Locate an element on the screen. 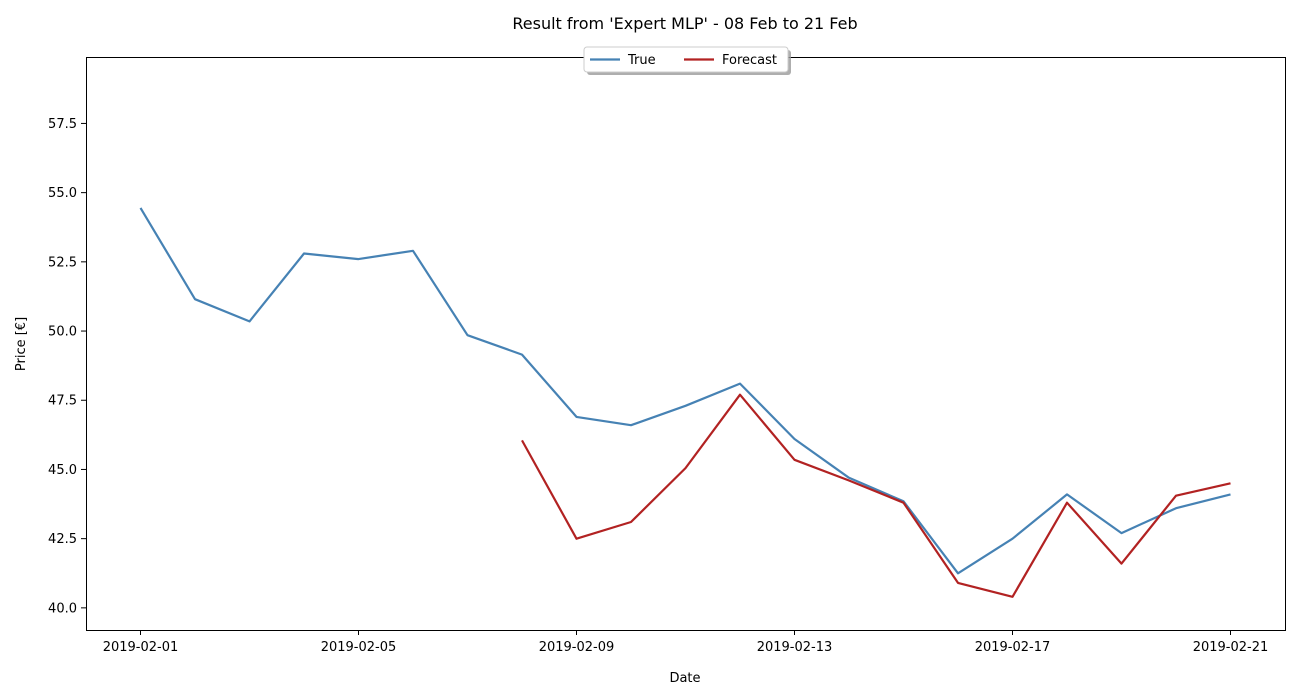  x-tick-label: 2019-02-05 is located at coordinates (359, 647).